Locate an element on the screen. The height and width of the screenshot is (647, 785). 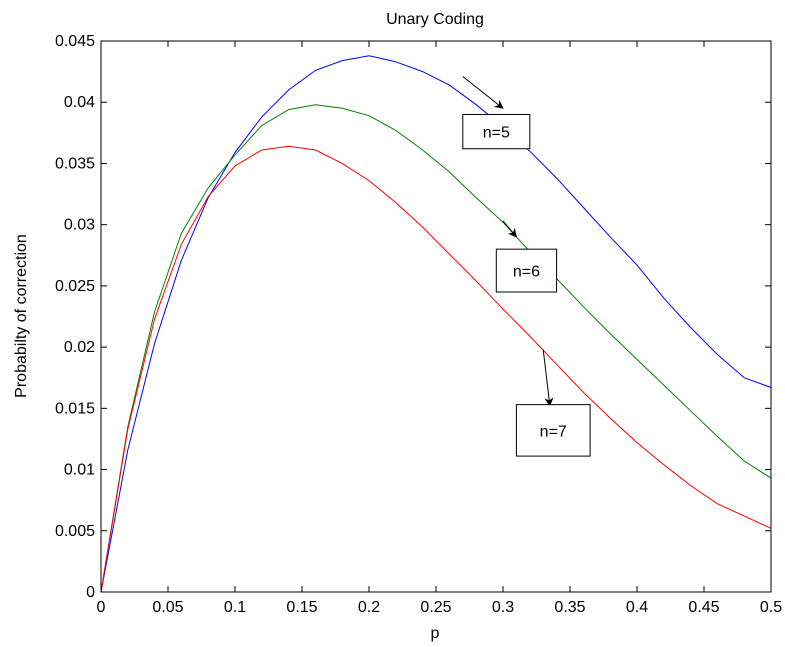
y-tick-label: 0.045 is located at coordinates (75, 41).